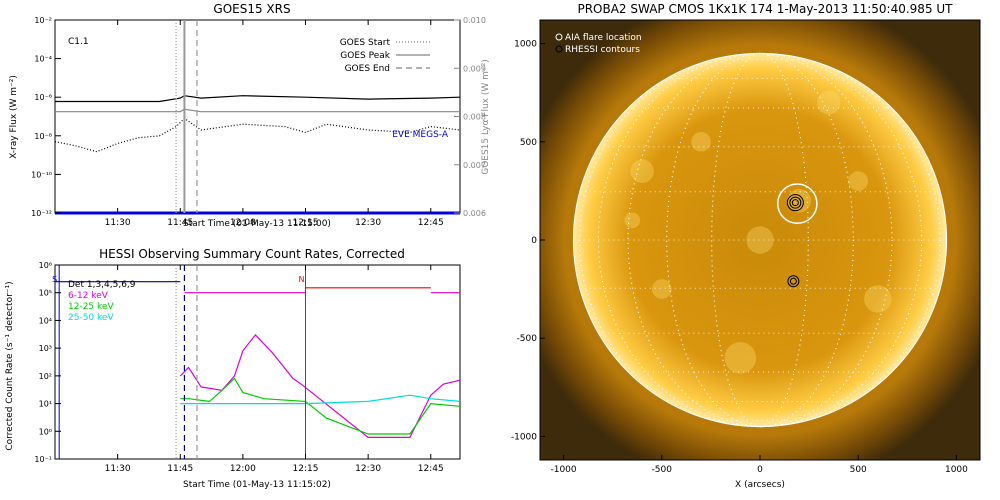 Image resolution: width=1000 pixels, height=500 pixels. Describe the element at coordinates (474, 20) in the screenshot. I see `goes-ytick-right-label: 0.010` at that location.